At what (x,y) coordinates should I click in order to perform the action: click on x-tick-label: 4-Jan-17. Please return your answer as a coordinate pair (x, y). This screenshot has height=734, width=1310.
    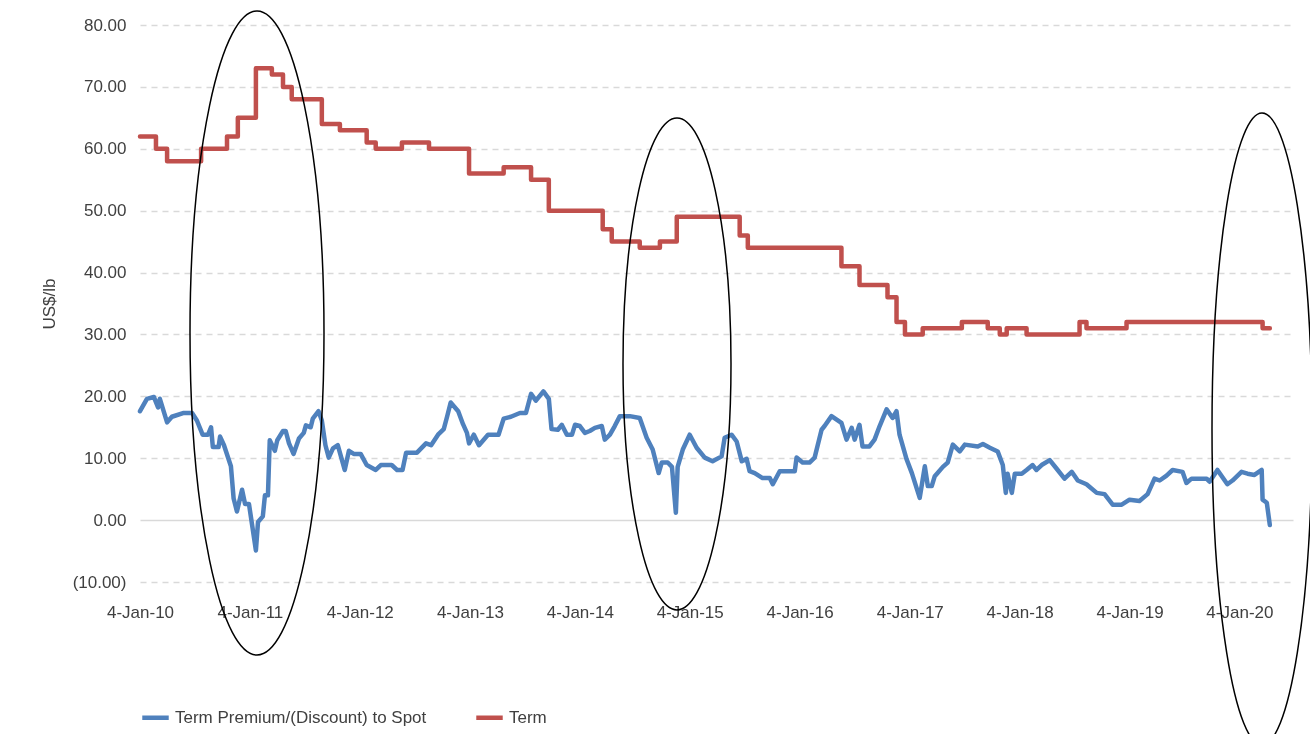
    Looking at the image, I should click on (910, 612).